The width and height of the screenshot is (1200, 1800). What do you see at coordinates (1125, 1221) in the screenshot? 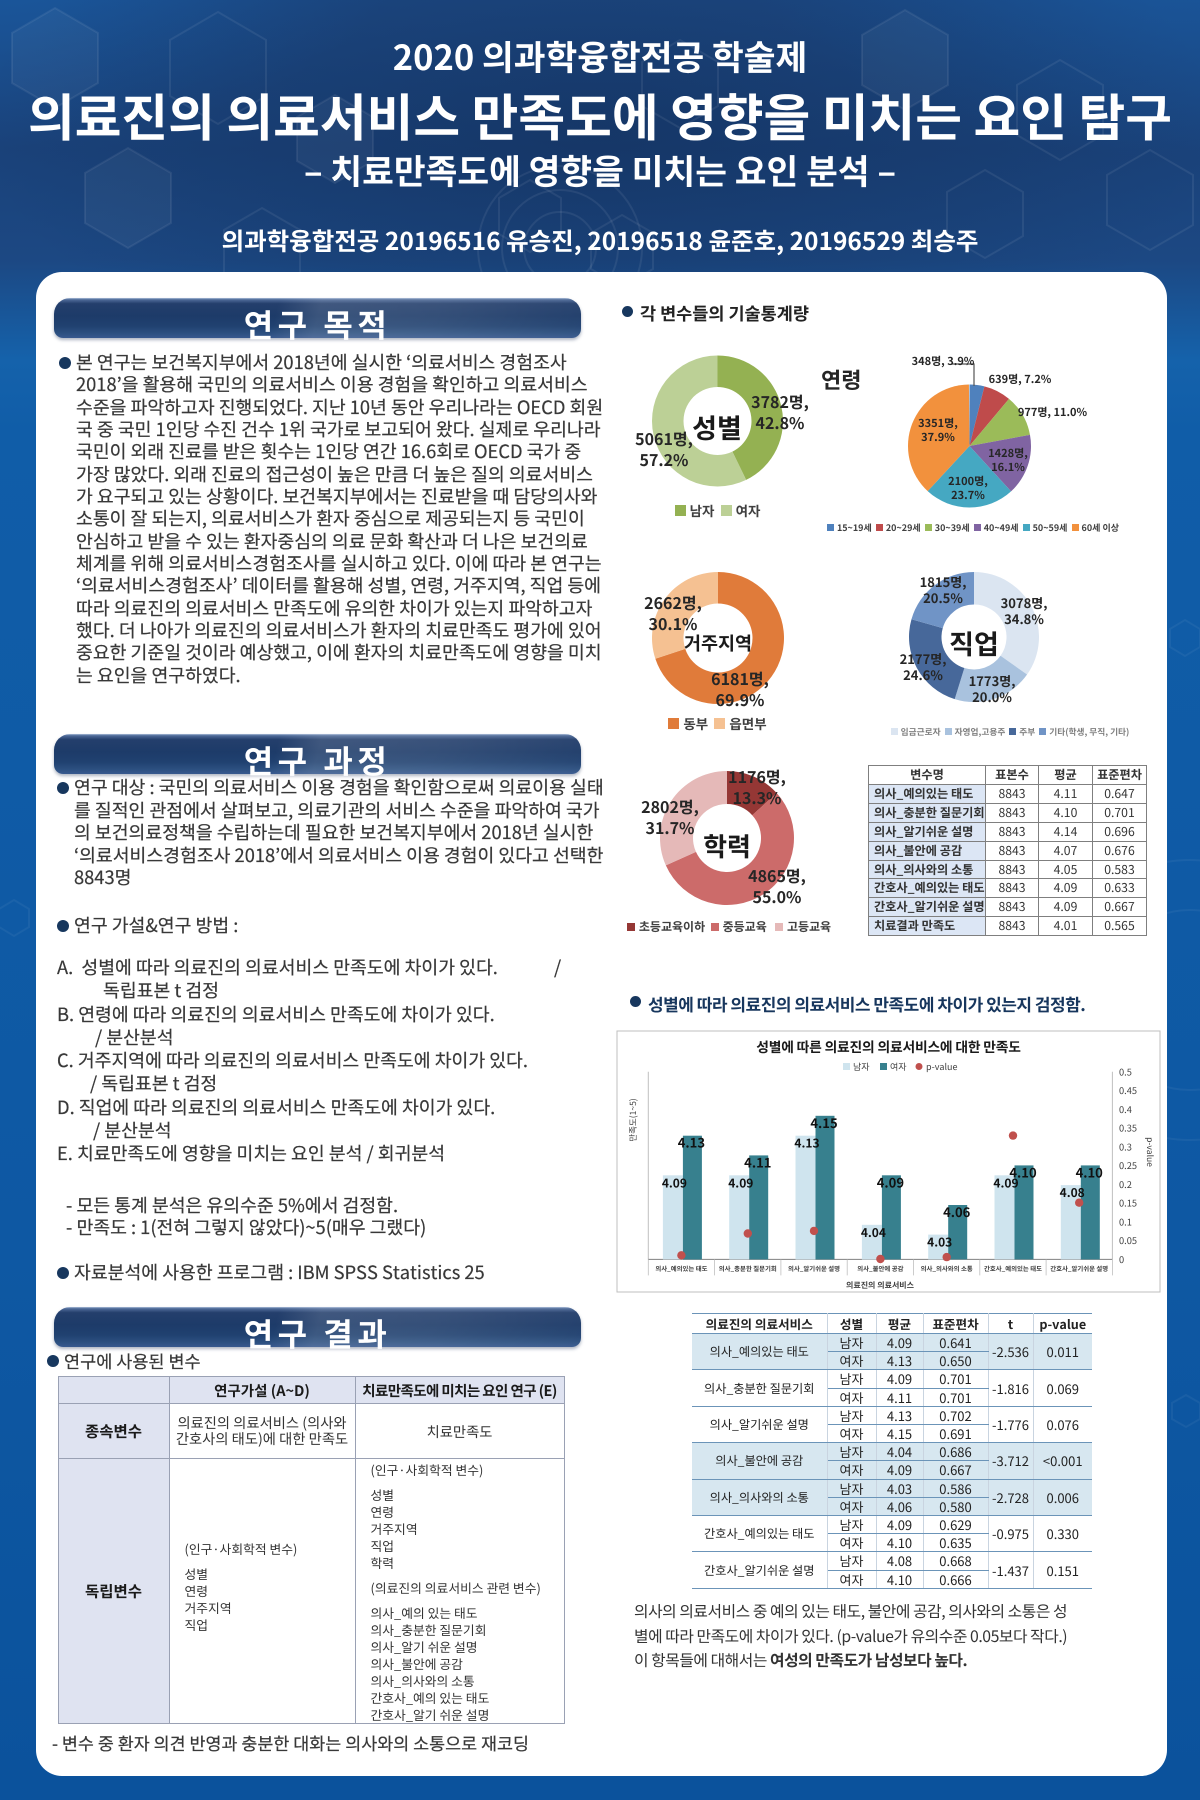
I see `svg-text: 0.1` at bounding box center [1125, 1221].